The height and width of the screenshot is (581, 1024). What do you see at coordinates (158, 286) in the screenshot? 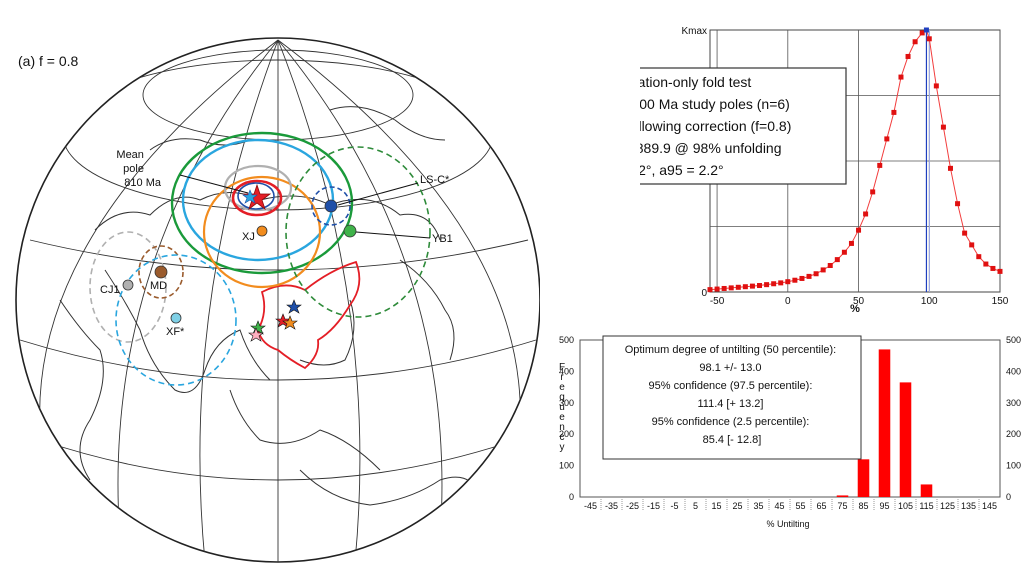
I see `md-label: MD` at bounding box center [158, 286].